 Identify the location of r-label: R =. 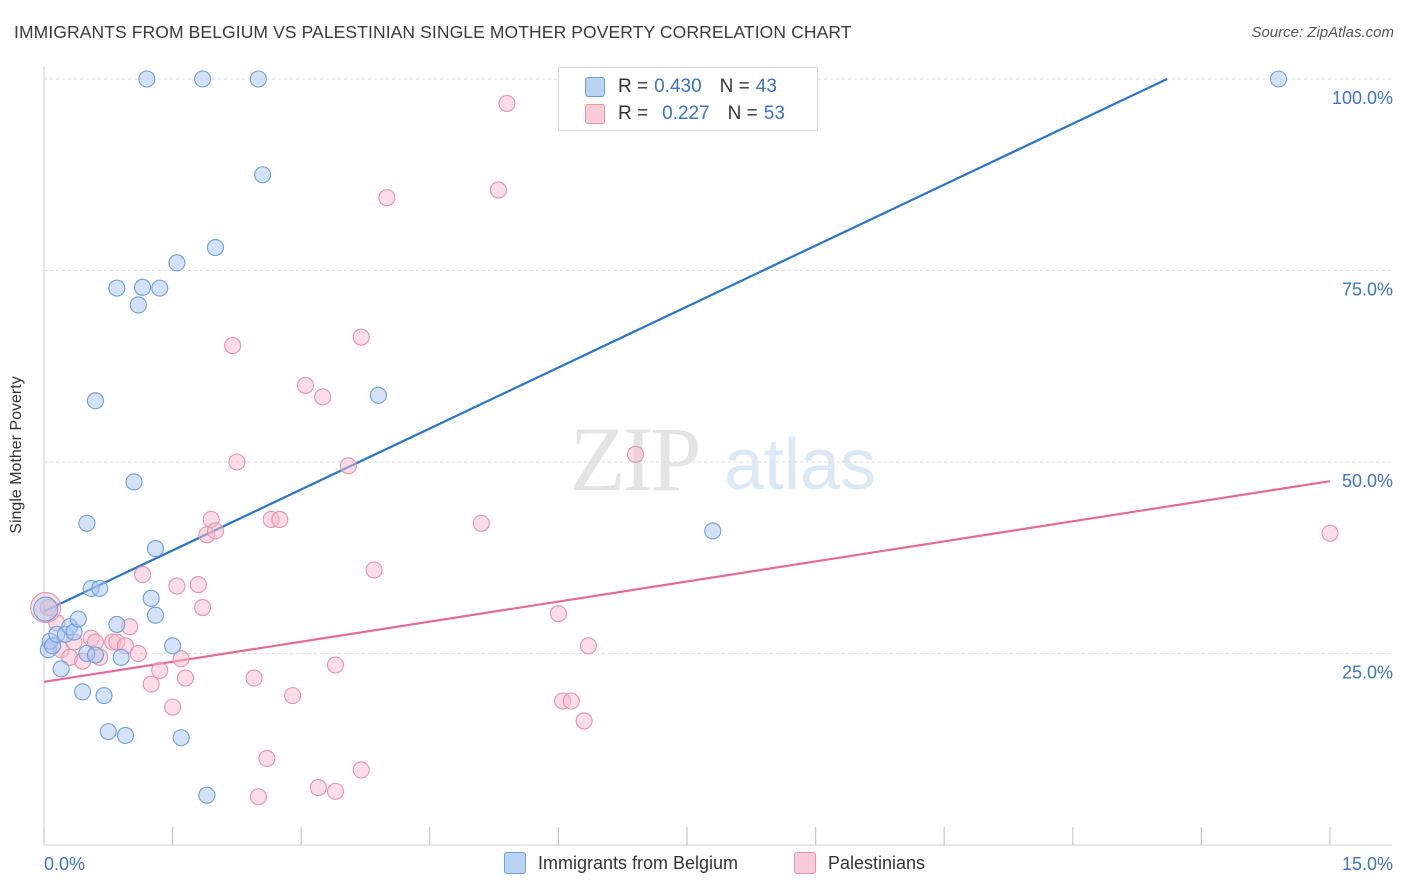
(633, 113).